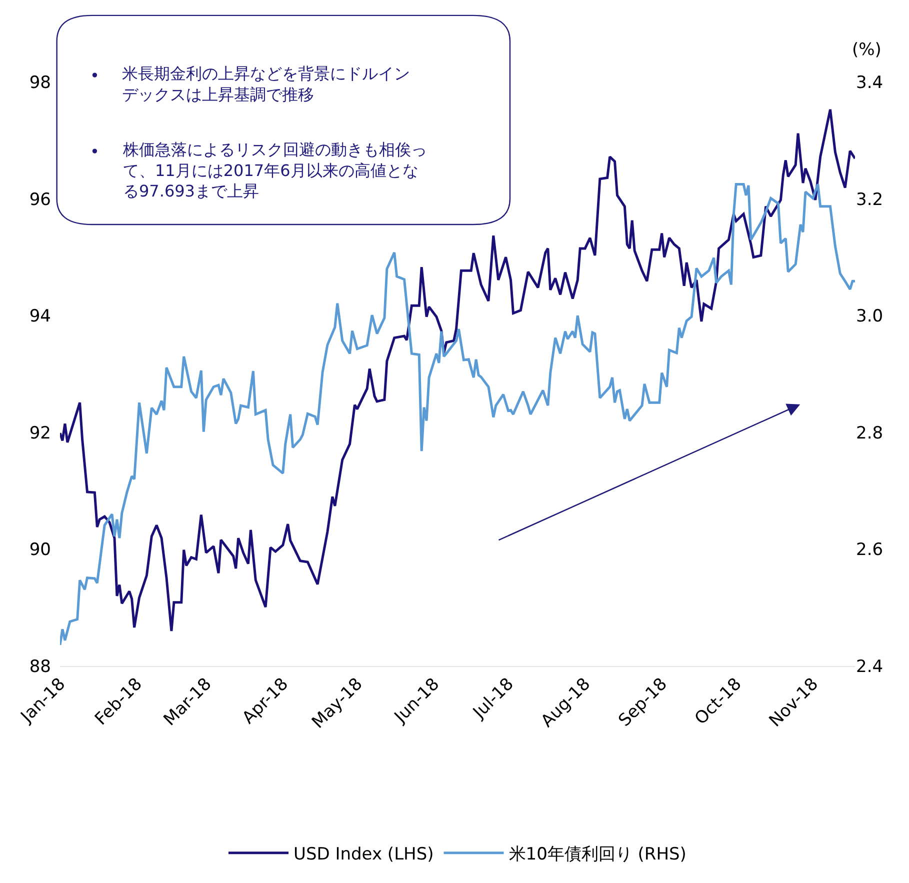 Image resolution: width=909 pixels, height=883 pixels. Describe the element at coordinates (867, 50) in the screenshot. I see `y2-axis-title: (%)` at that location.